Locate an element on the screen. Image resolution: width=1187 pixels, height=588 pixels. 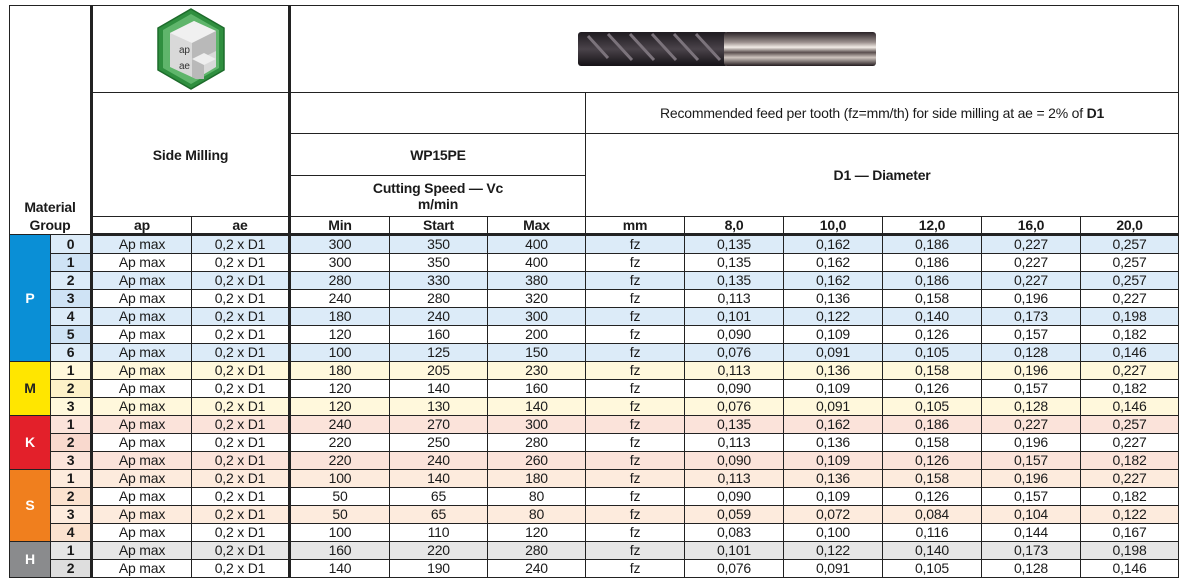
vc-start: 110 is located at coordinates (438, 532).